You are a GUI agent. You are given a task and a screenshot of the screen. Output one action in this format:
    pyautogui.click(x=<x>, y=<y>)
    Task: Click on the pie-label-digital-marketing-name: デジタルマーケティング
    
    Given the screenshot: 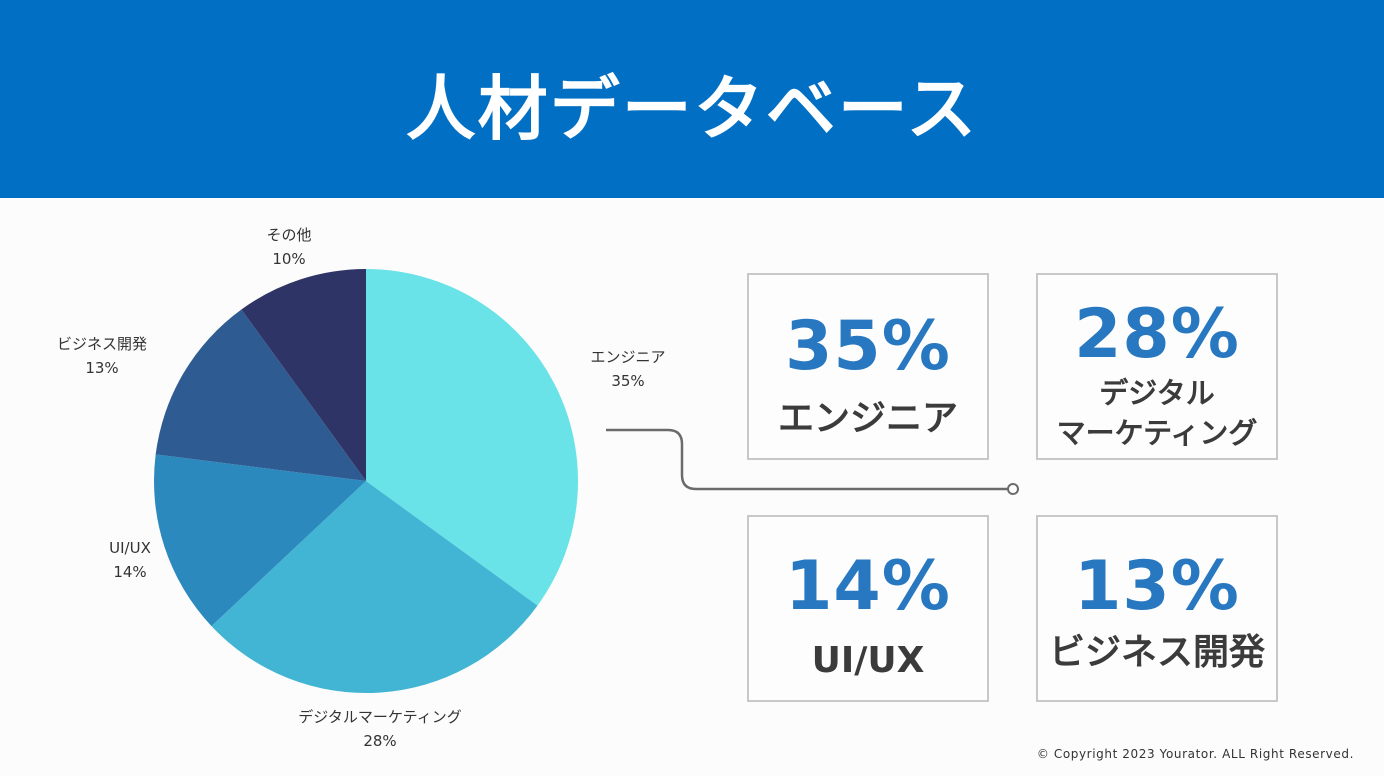 What is the action you would take?
    pyautogui.click(x=380, y=717)
    